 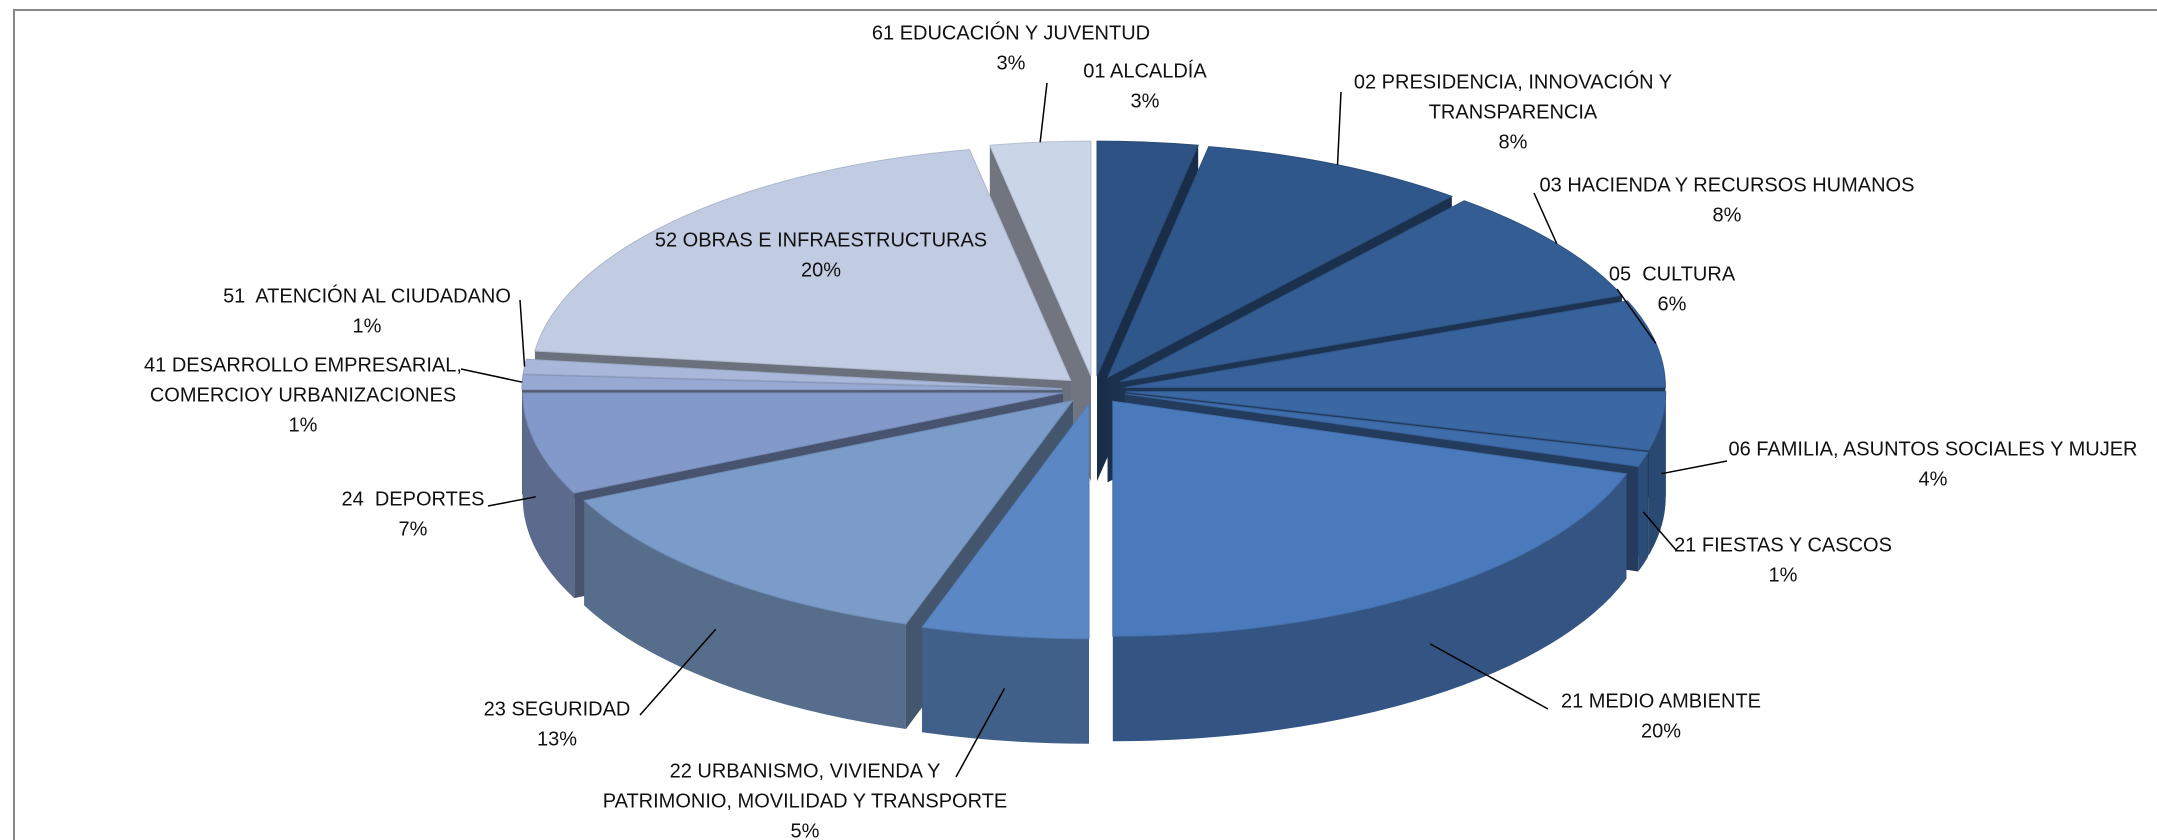 What do you see at coordinates (805, 771) in the screenshot?
I see `slice-label: 22 URBANISMO, VIVIENDA Y` at bounding box center [805, 771].